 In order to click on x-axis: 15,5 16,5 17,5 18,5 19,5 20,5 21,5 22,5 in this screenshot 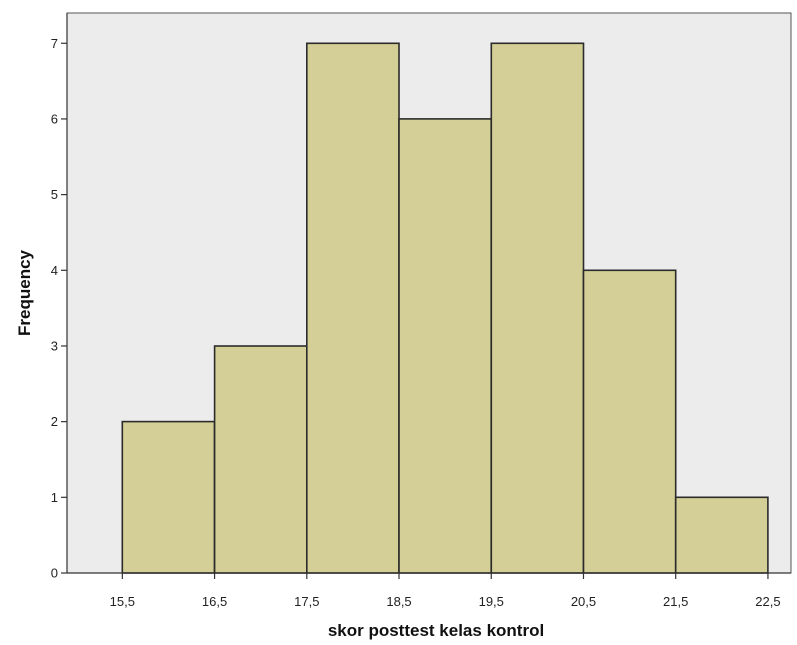, I will do `click(429, 590)`.